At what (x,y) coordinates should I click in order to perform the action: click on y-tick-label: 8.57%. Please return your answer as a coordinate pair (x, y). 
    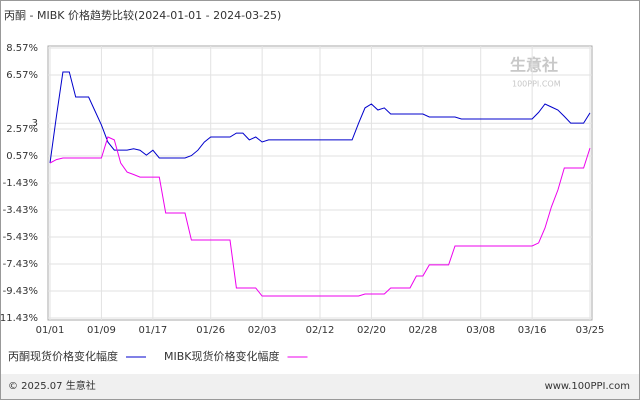
    Looking at the image, I should click on (22, 48).